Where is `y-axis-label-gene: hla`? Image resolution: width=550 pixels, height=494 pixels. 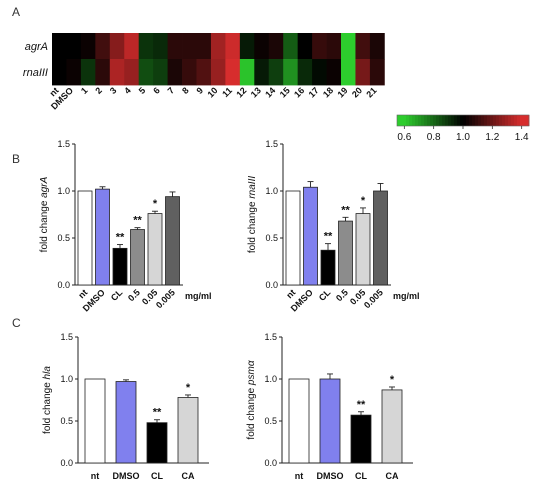
y-axis-label-gene: hla is located at coordinates (47, 373).